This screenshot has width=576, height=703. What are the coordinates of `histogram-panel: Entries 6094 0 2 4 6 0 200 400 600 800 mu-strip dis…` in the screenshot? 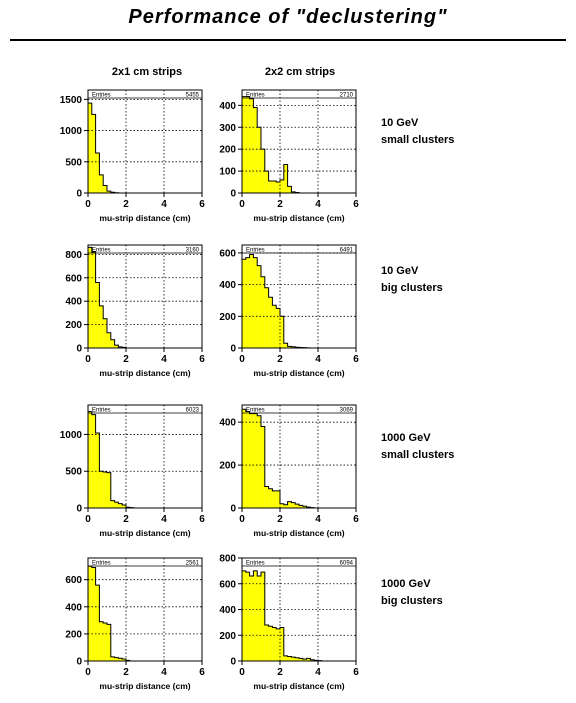 It's located at (289, 623).